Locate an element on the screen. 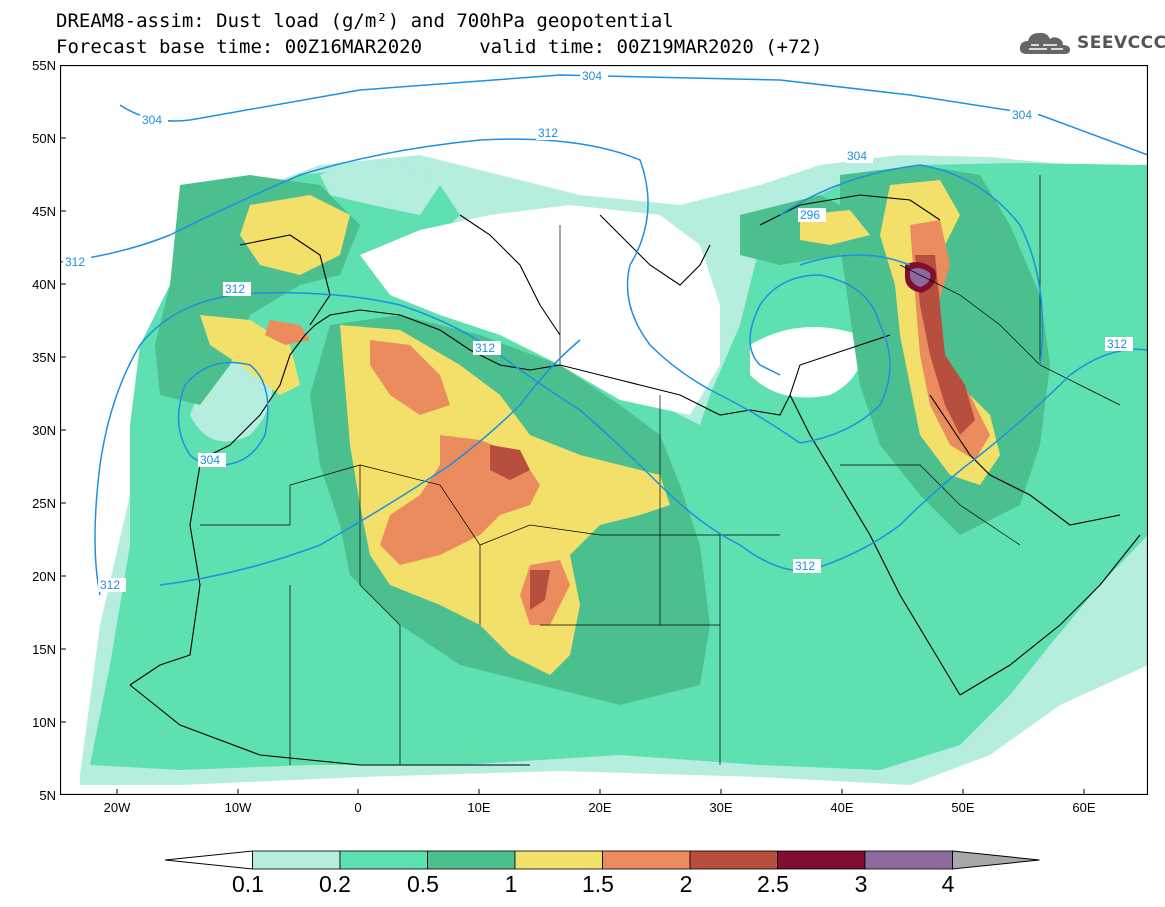  lat-label: 50N is located at coordinates (44, 138).